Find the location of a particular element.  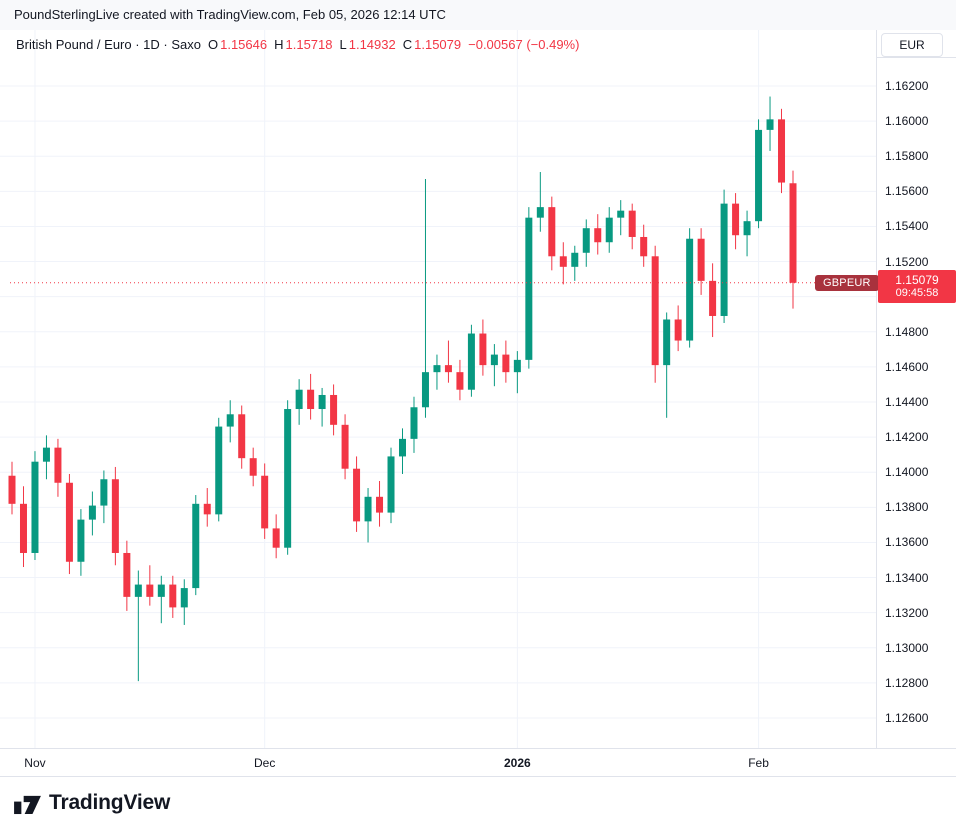

time-axis-label: Dec is located at coordinates (265, 763).